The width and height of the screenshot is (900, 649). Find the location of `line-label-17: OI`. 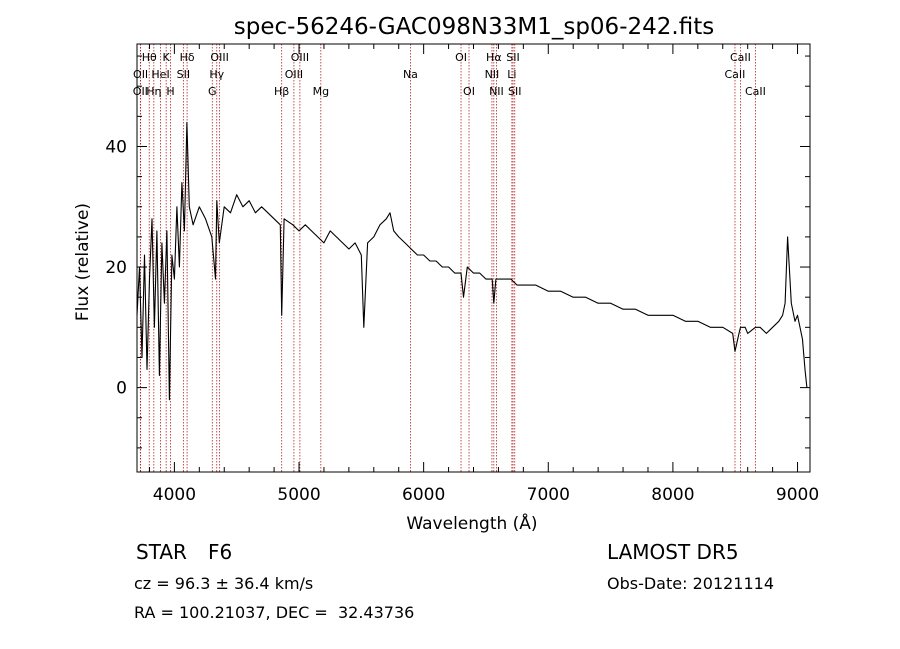

line-label-17: OI is located at coordinates (461, 57).